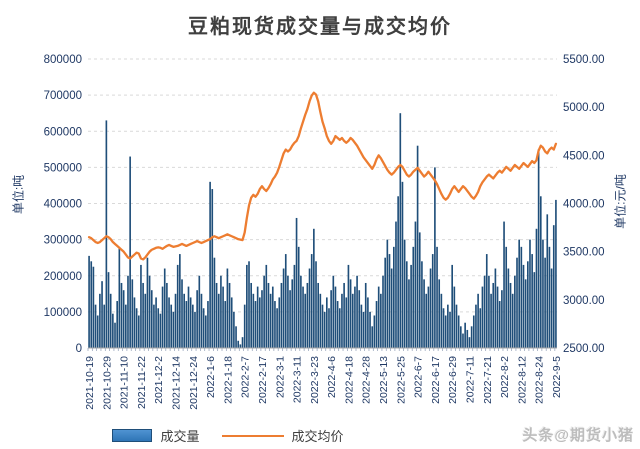 This screenshot has width=640, height=449. What do you see at coordinates (578, 435) in the screenshot?
I see `watermark: 头条@期货小猪` at bounding box center [578, 435].